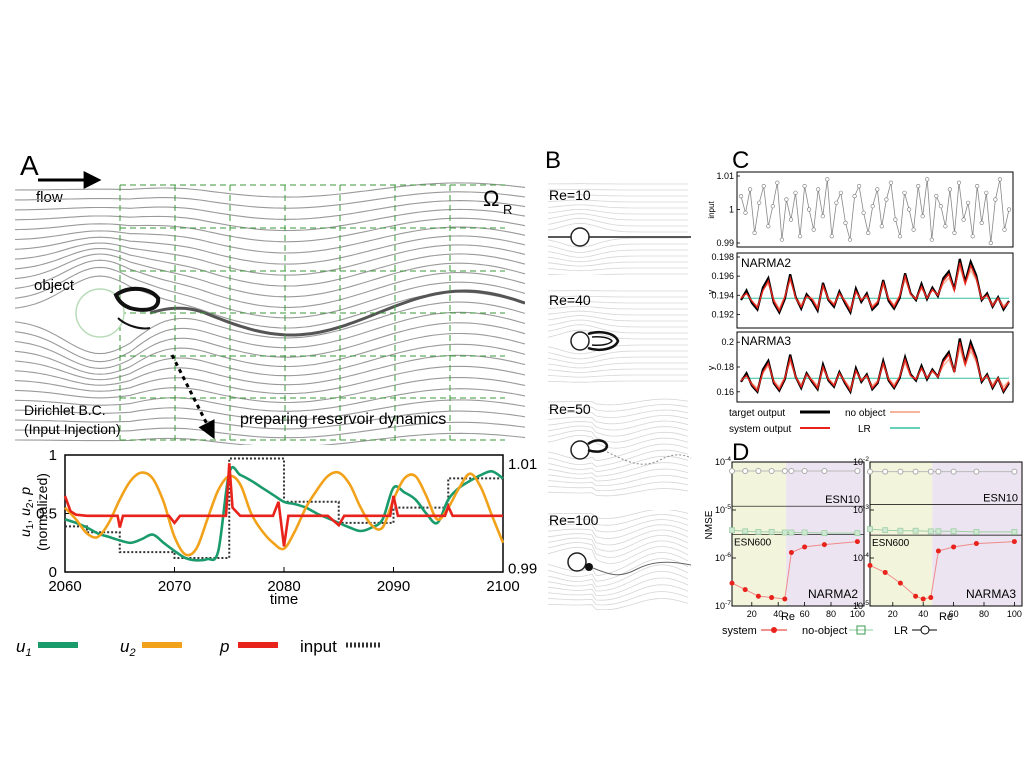 The height and width of the screenshot is (768, 1024). I want to click on input-frame, so click(875, 209).